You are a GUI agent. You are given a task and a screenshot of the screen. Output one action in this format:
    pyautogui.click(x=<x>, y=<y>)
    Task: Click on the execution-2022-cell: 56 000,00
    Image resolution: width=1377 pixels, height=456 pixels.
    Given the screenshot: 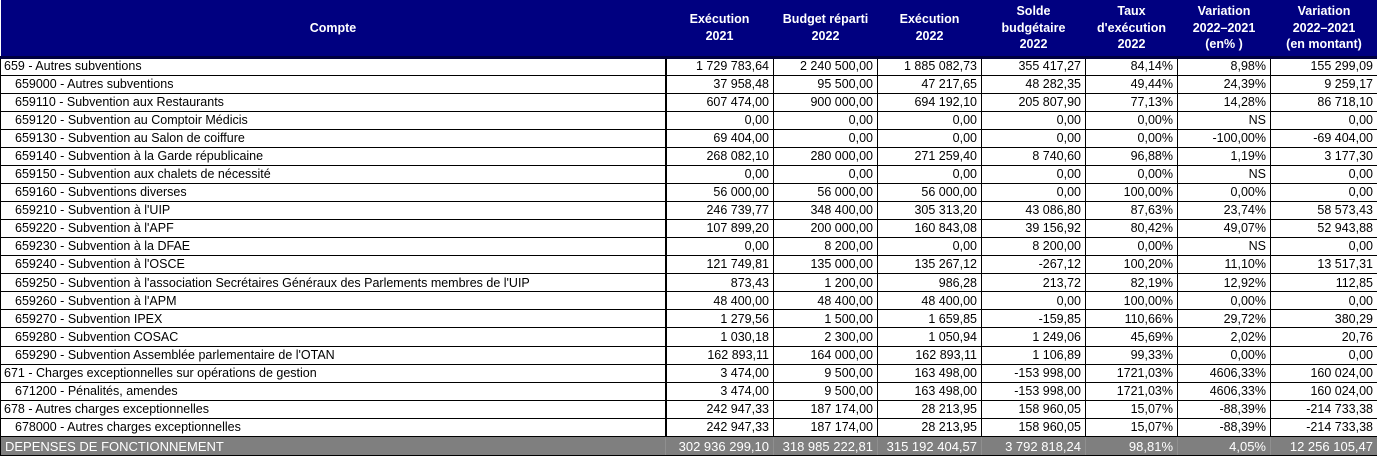 What is the action you would take?
    pyautogui.click(x=929, y=192)
    